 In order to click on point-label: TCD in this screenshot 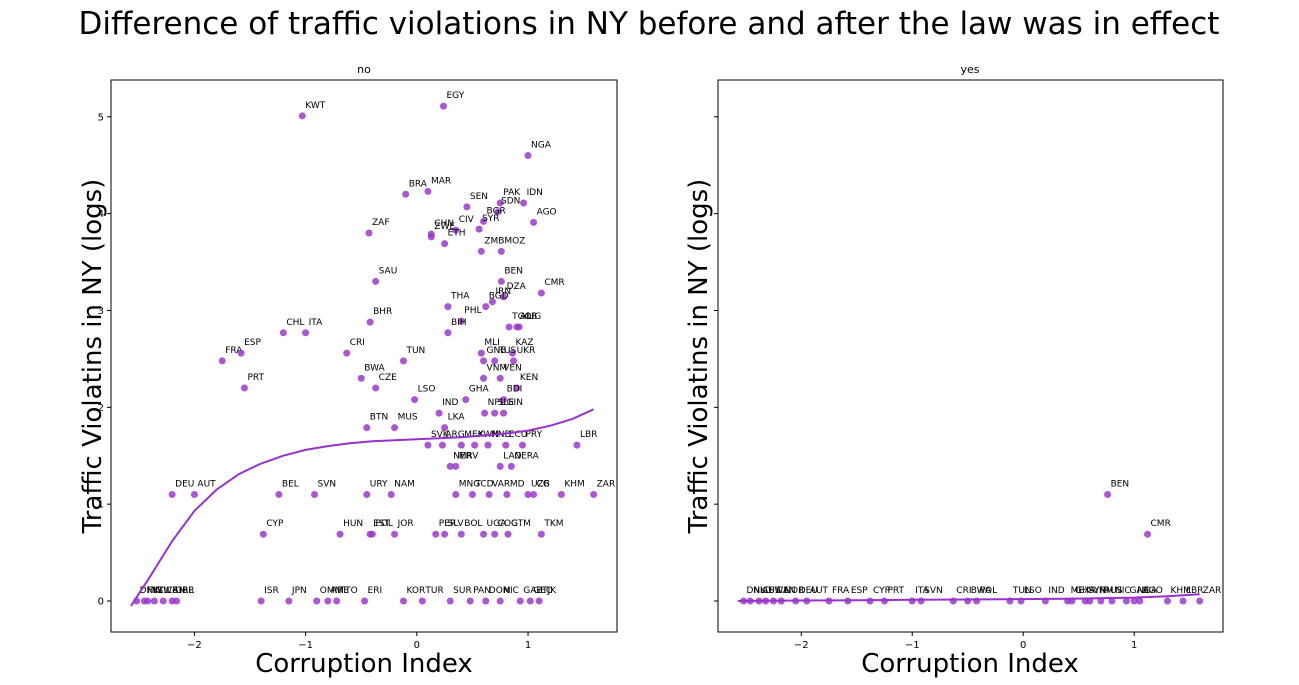, I will do `click(483, 484)`.